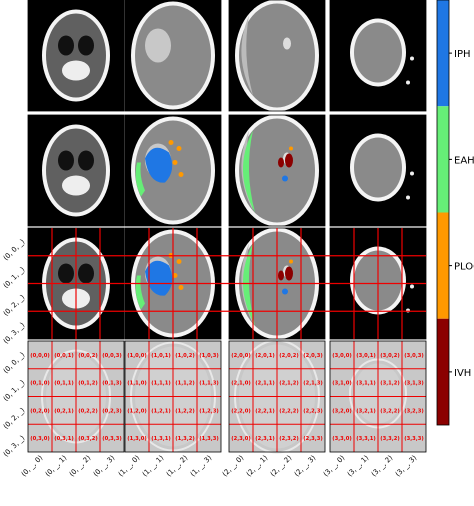 This screenshot has height=506, width=474. What do you see at coordinates (342, 439) in the screenshot?
I see `cell-label: (3,3,0)` at bounding box center [342, 439].